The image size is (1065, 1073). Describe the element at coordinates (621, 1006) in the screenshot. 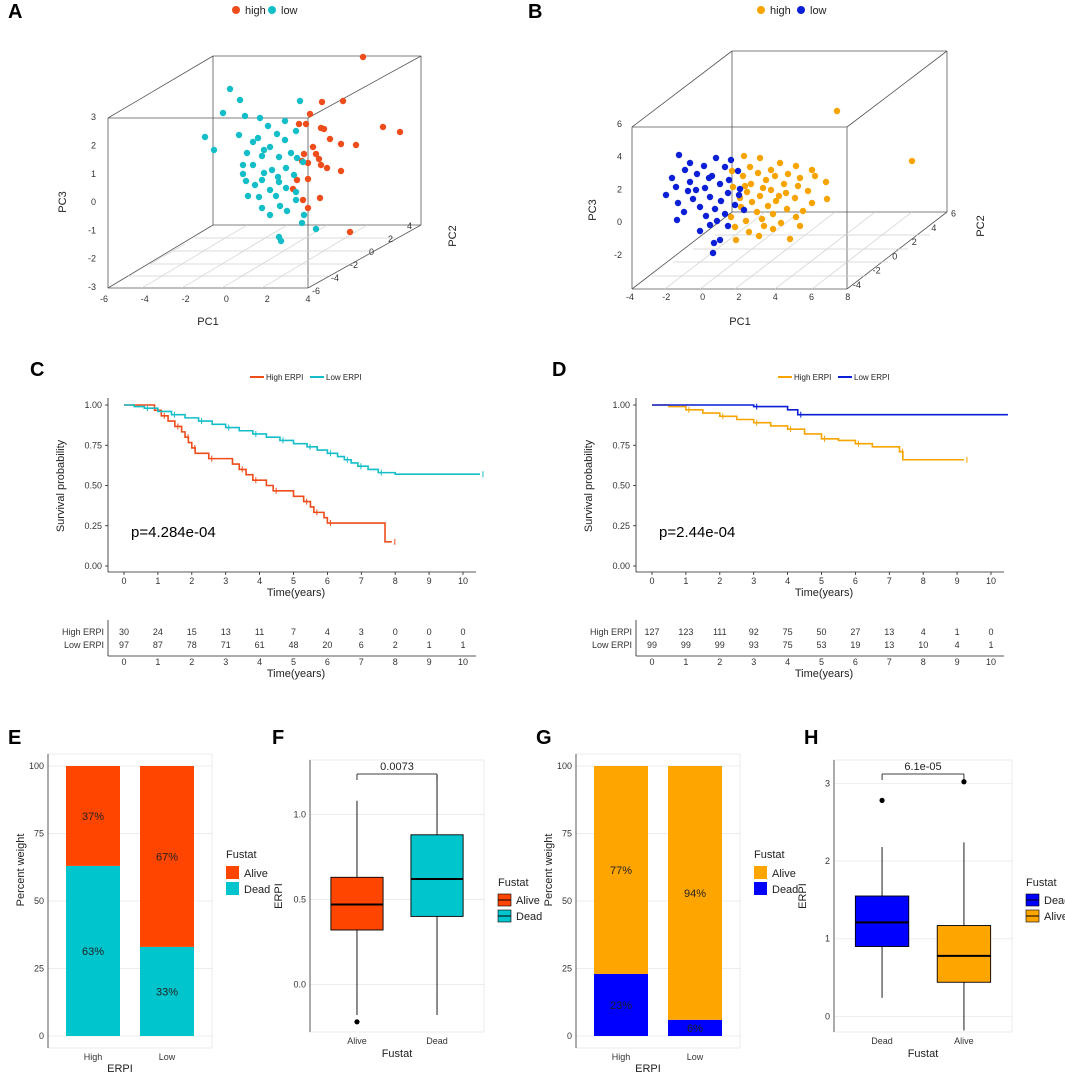

I see `bar-label: 23%` at that location.